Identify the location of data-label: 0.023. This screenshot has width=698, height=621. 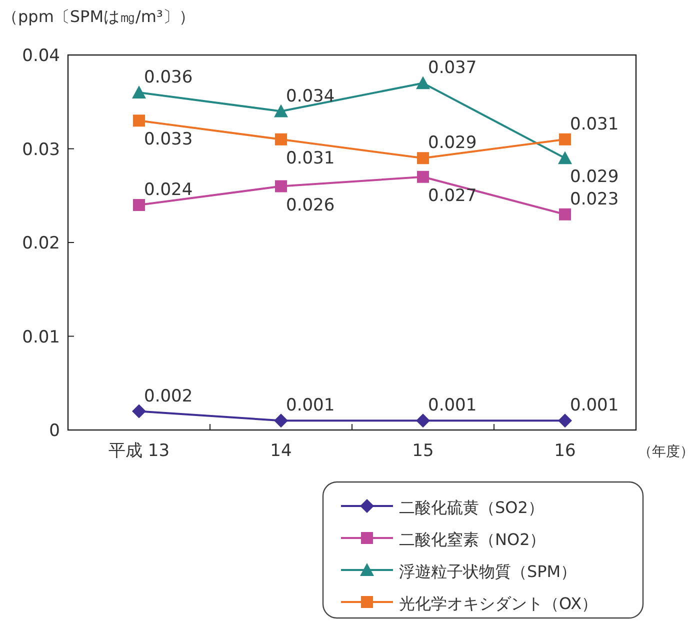
(594, 199).